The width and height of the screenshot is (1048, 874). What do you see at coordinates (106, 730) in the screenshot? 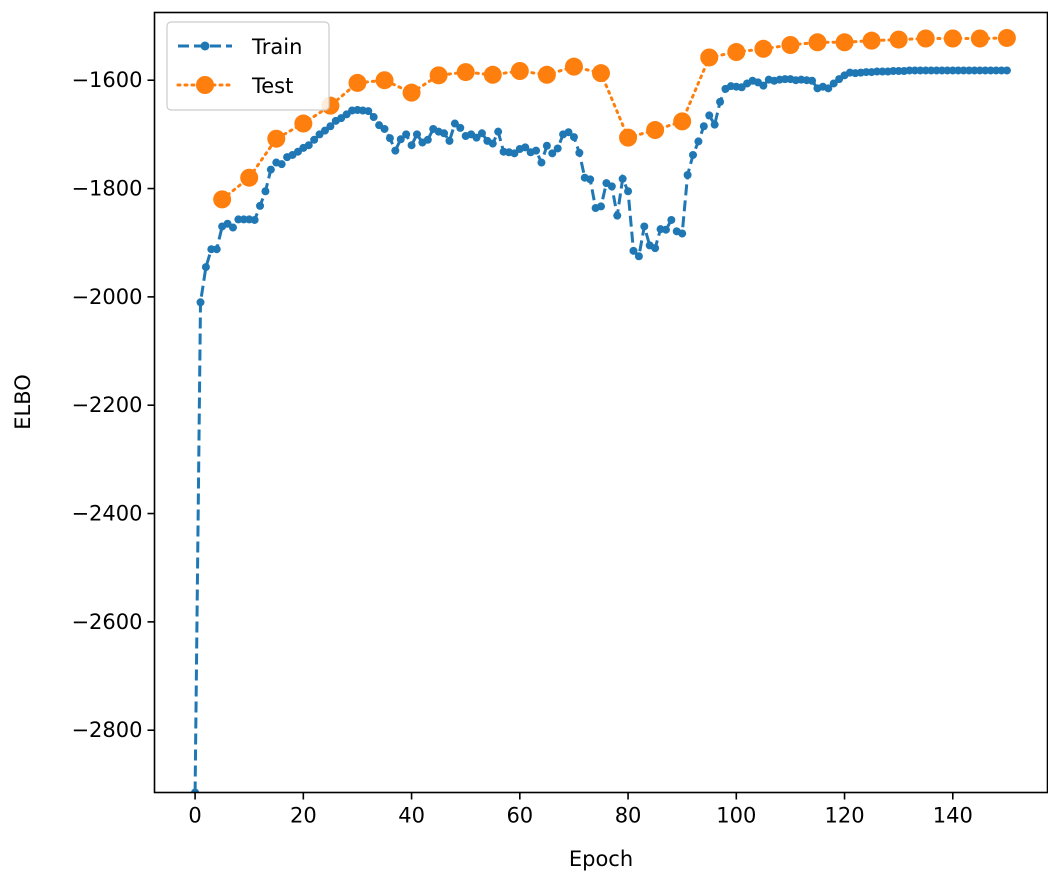
I see `y-tick-label: −2800` at bounding box center [106, 730].